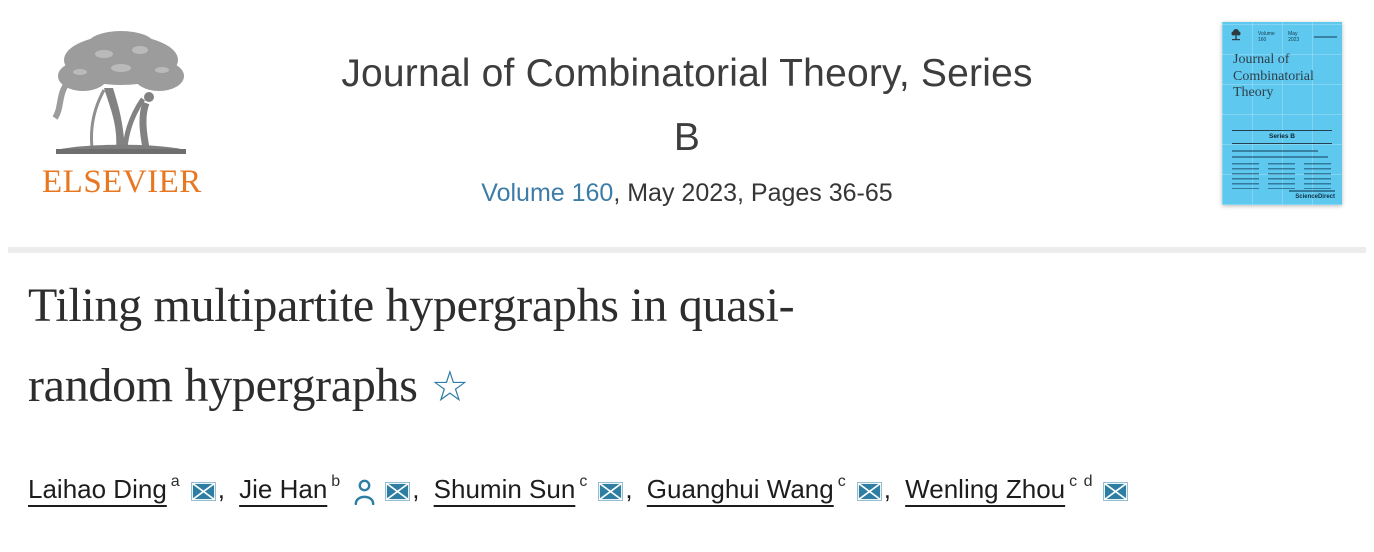 This screenshot has height=552, width=1374. What do you see at coordinates (687, 250) in the screenshot?
I see `header-divider` at bounding box center [687, 250].